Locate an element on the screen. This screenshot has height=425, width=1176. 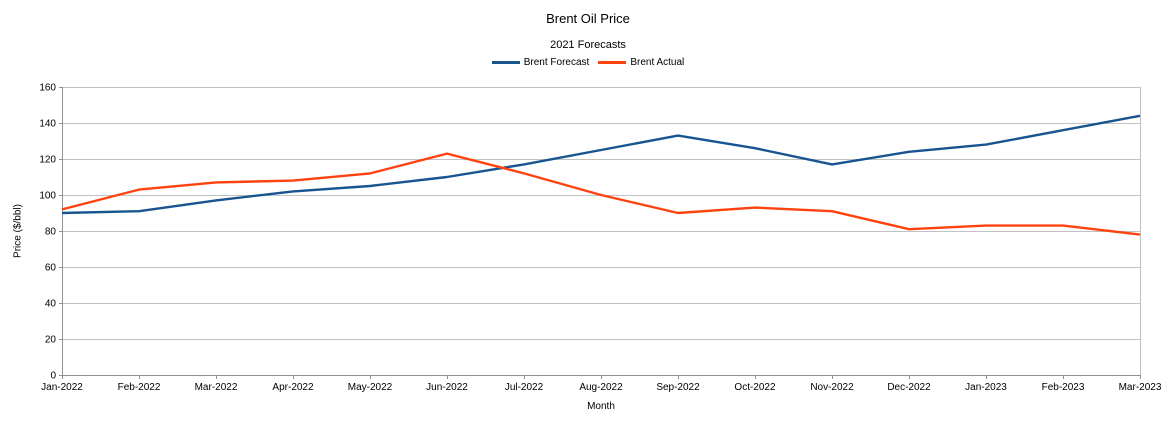
legend-item-brent-actual: Brent Actual is located at coordinates (641, 62).